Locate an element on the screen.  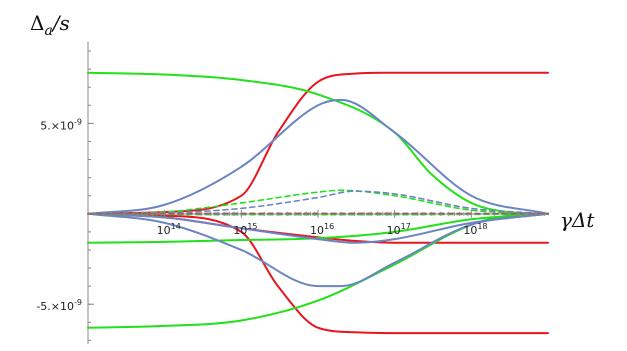
x-ticks: 1014 1015 1016 1017 1018 is located at coordinates (327, 223).